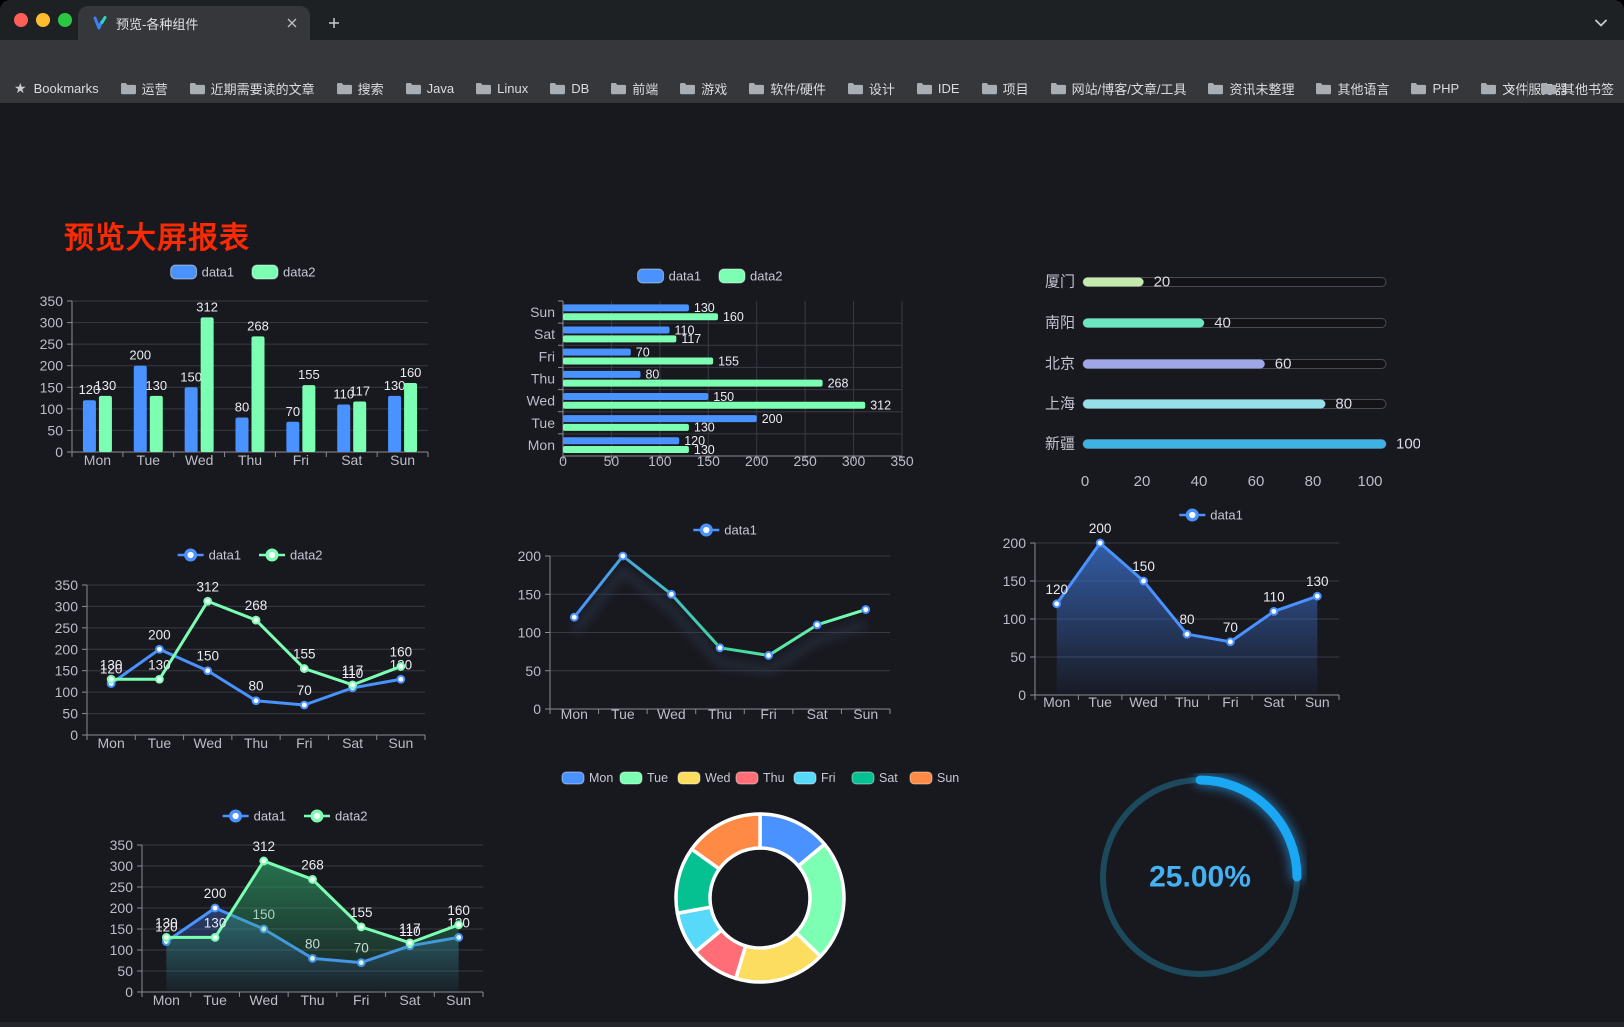 This screenshot has width=1624, height=1027. What do you see at coordinates (720, 648) in the screenshot?
I see `point-Thu-data1` at bounding box center [720, 648].